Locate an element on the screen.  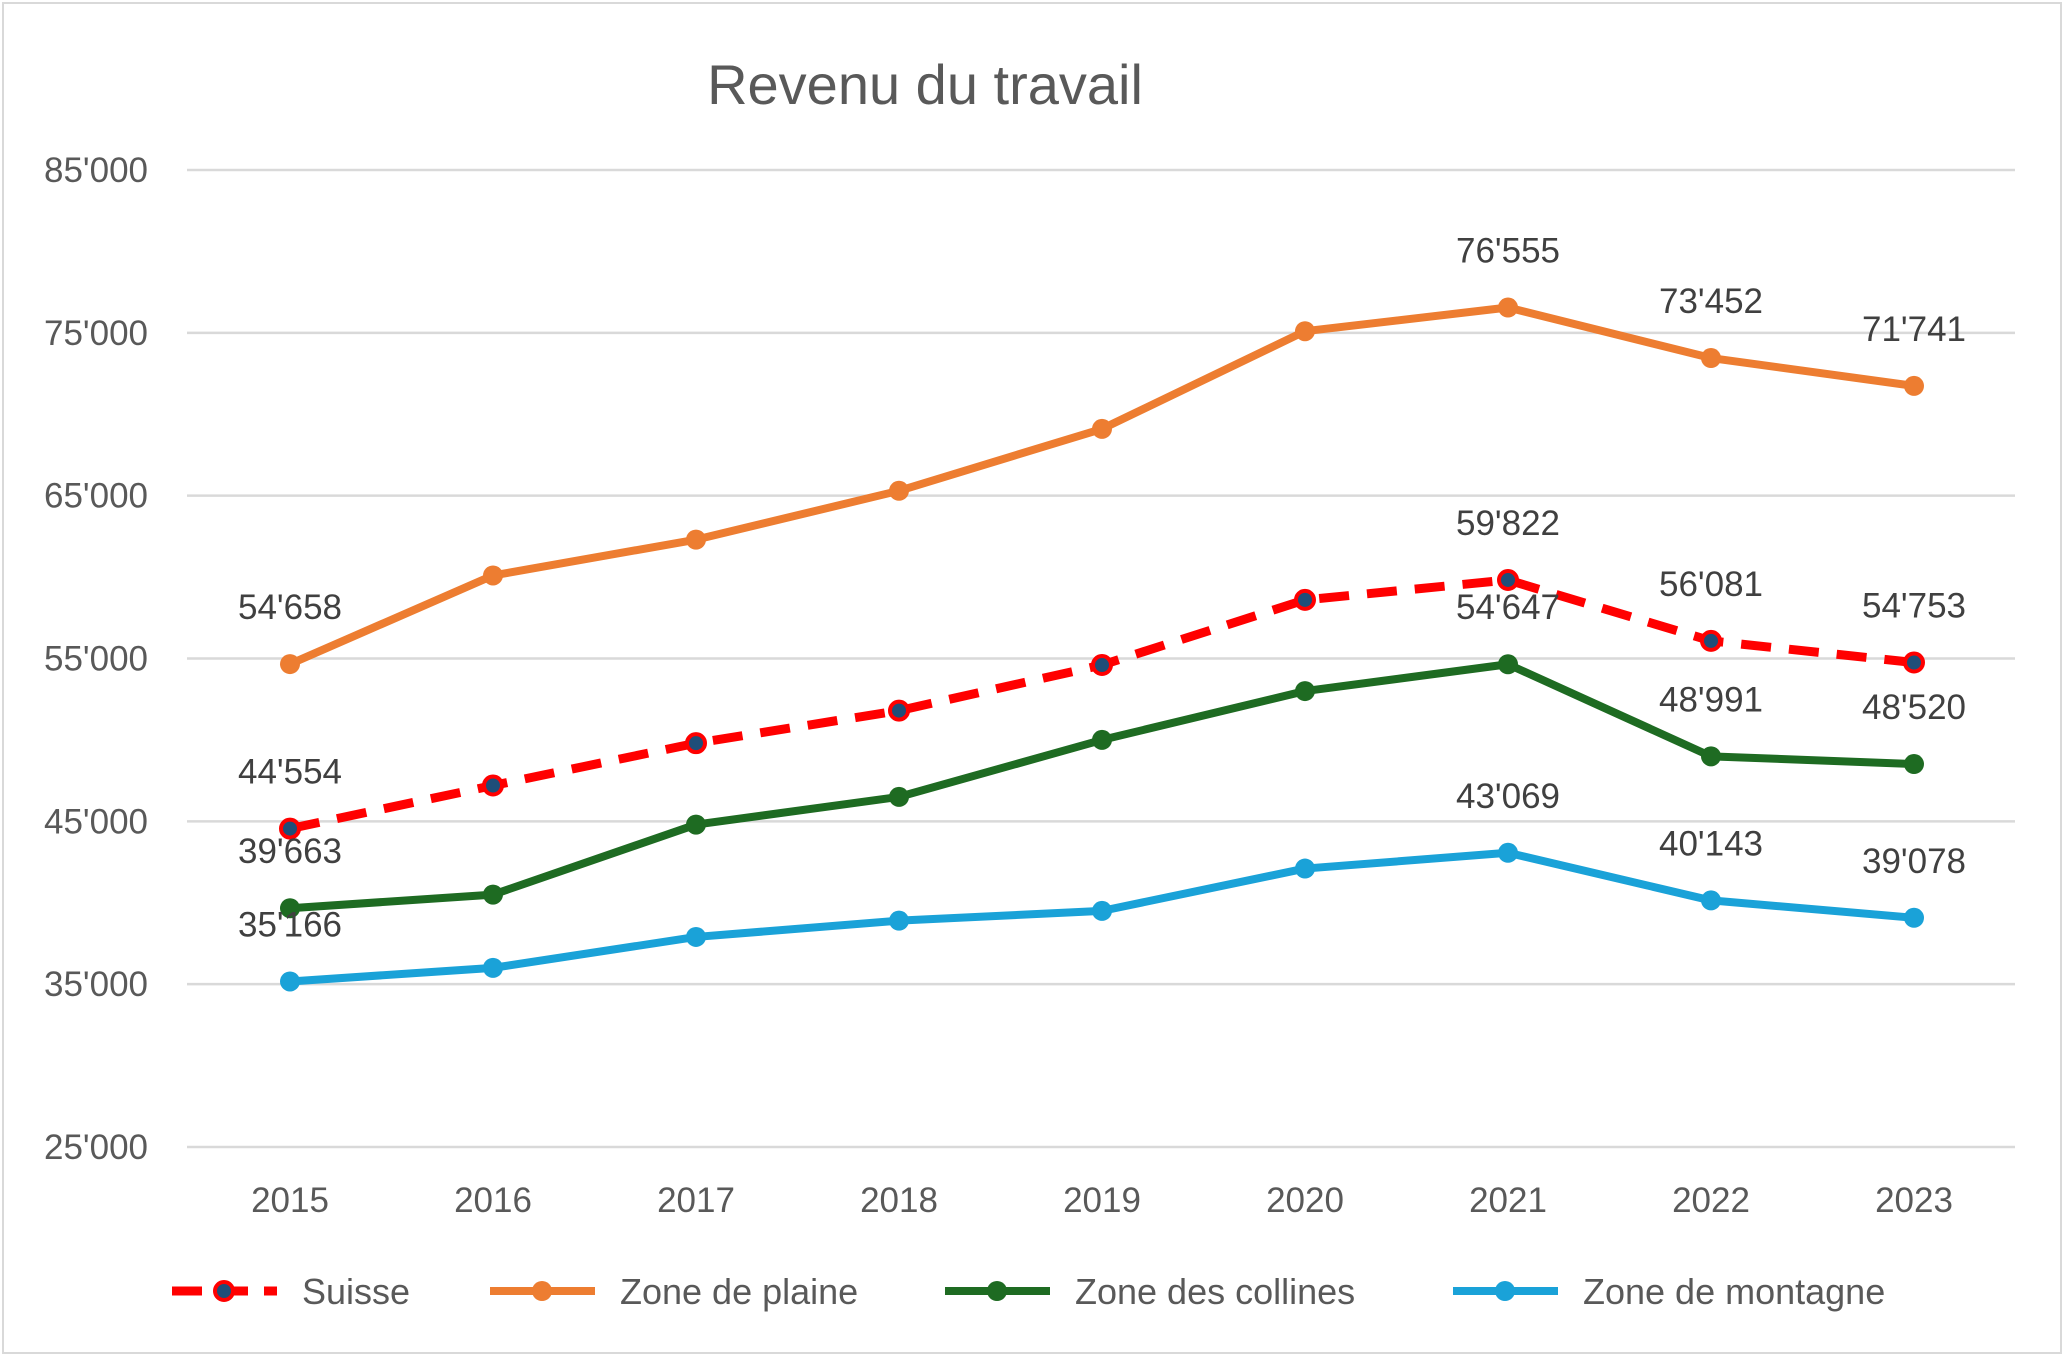
x-tick-label: 2021 is located at coordinates (1508, 1200).